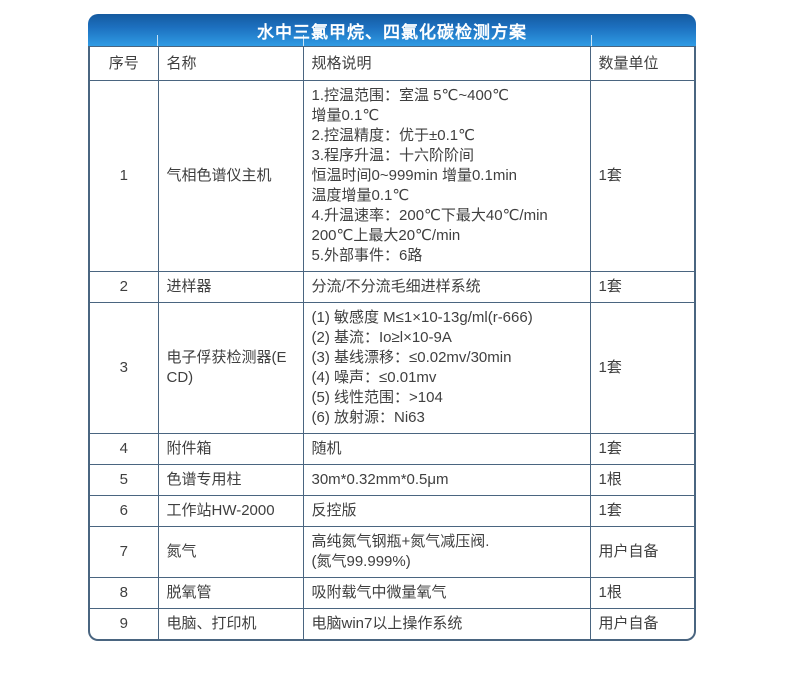 The height and width of the screenshot is (674, 790). Describe the element at coordinates (414, 175) in the screenshot. I see `spec-line: 恒温时间0~999min 增量0.1min` at that location.